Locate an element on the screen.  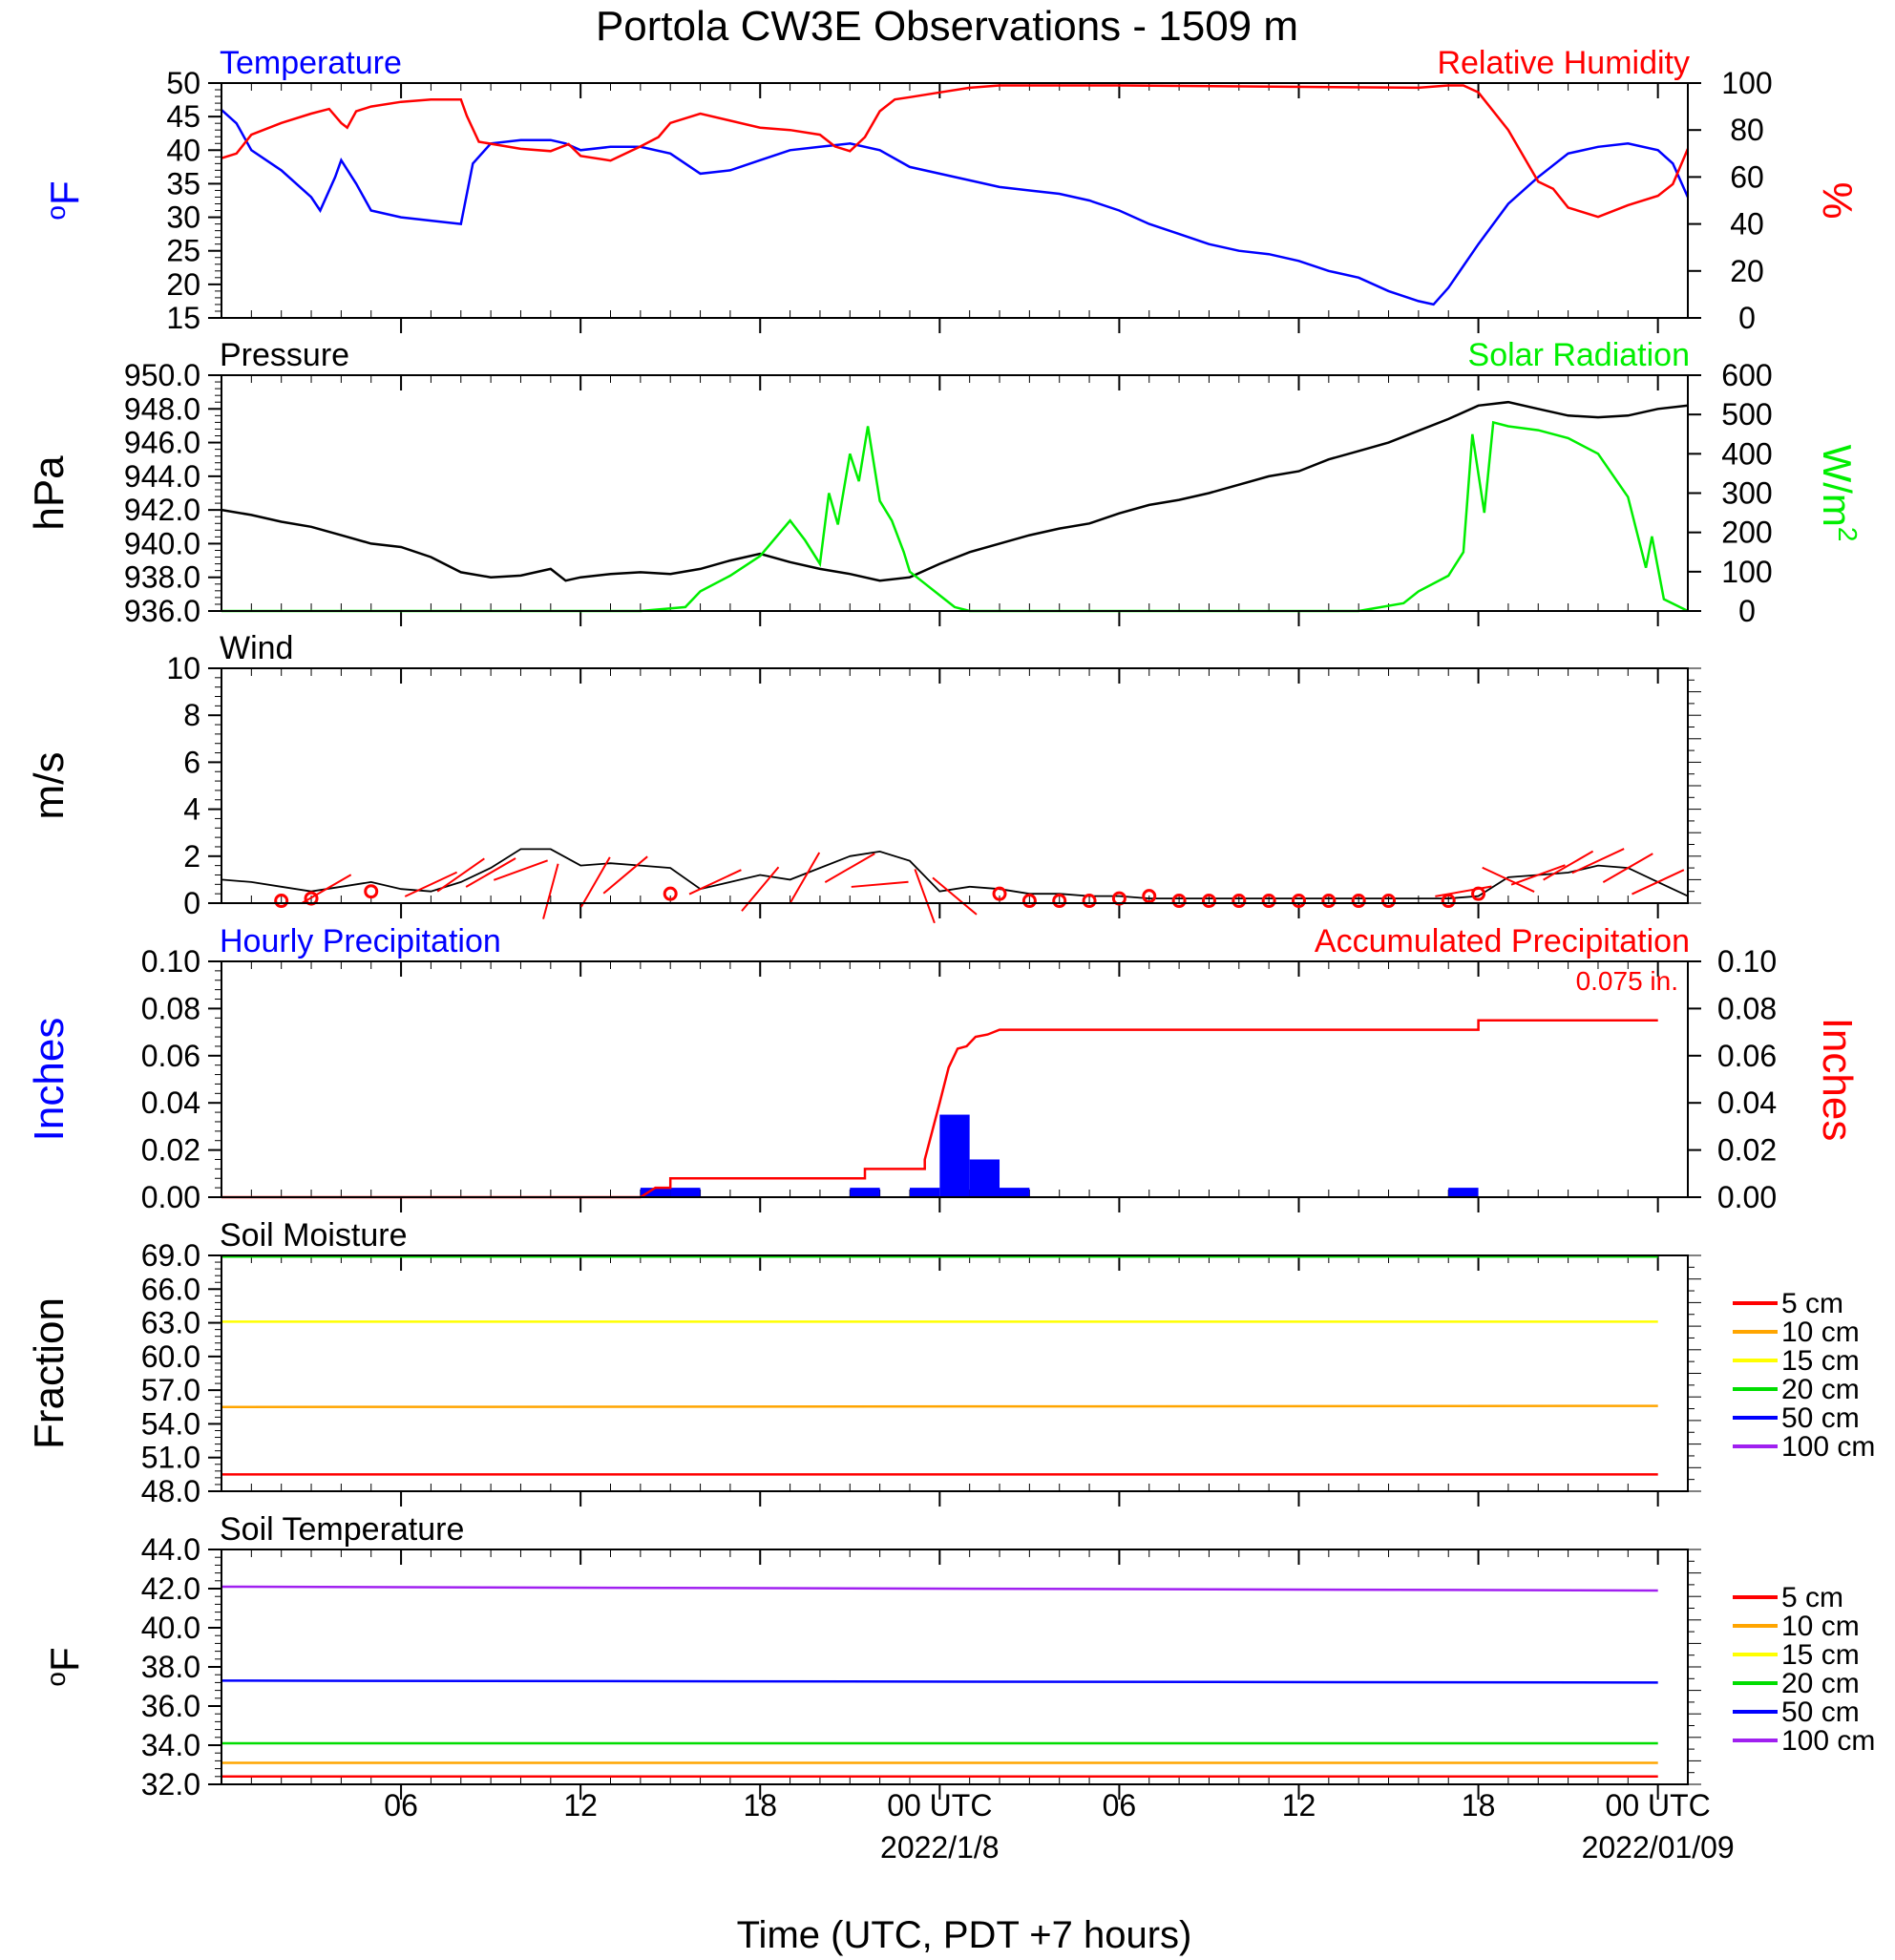
x-tick-label: 00 UTC is located at coordinates (1658, 1805).